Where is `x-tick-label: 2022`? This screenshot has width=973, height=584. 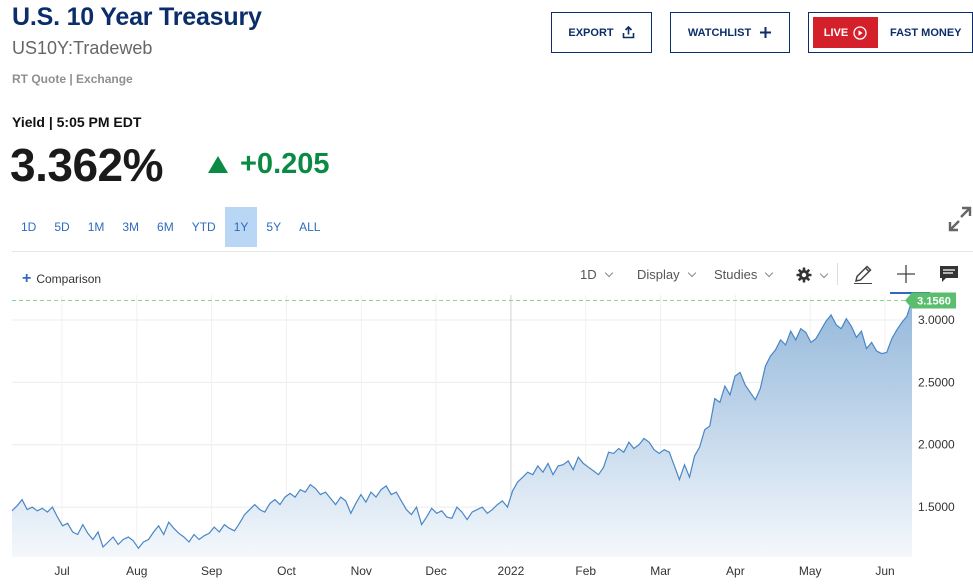 x-tick-label: 2022 is located at coordinates (511, 571).